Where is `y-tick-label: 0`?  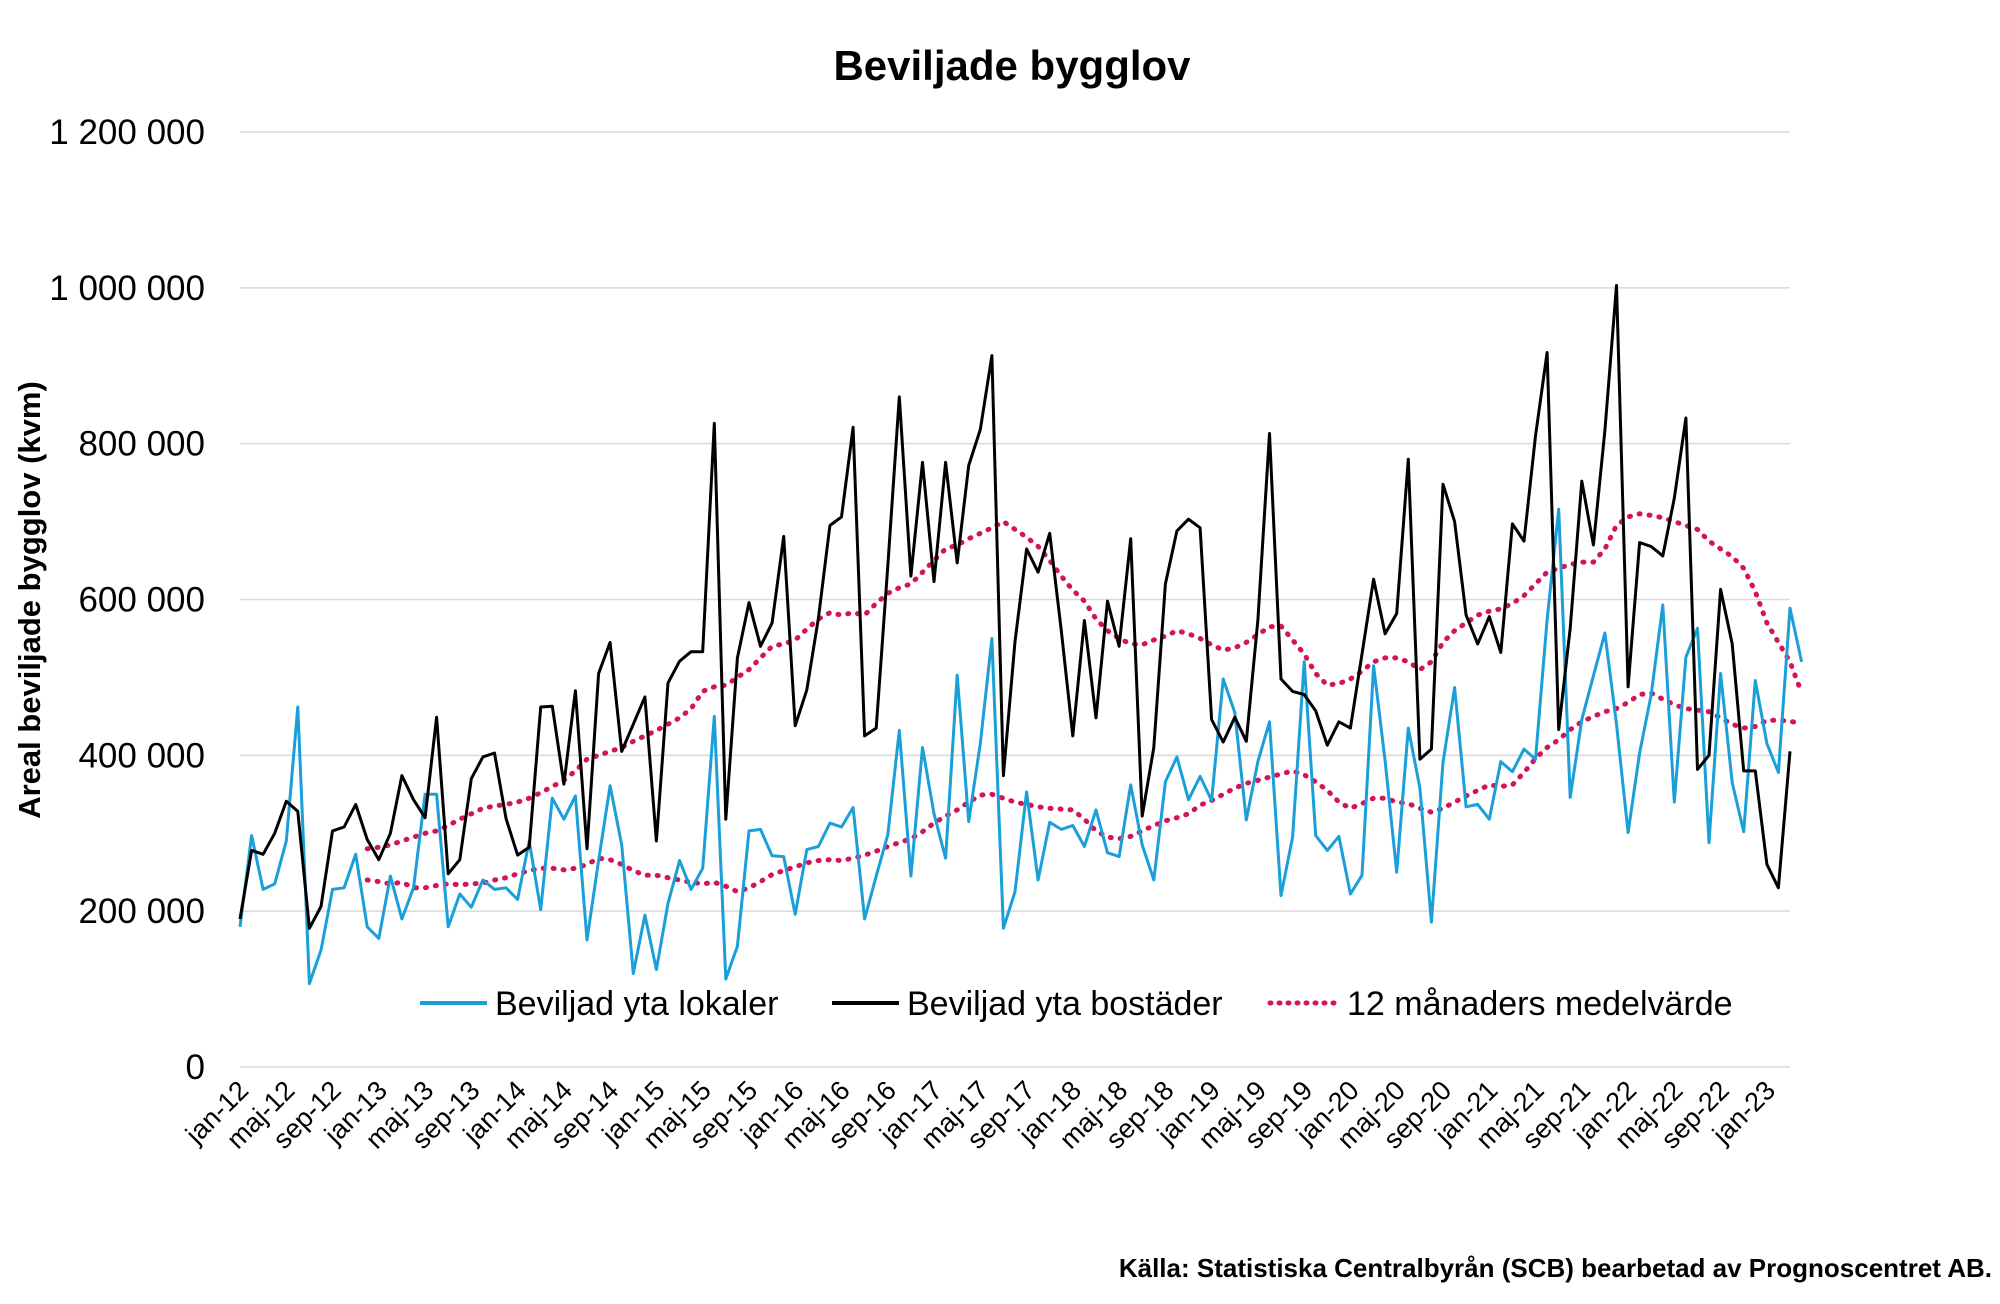 y-tick-label: 0 is located at coordinates (195, 1067).